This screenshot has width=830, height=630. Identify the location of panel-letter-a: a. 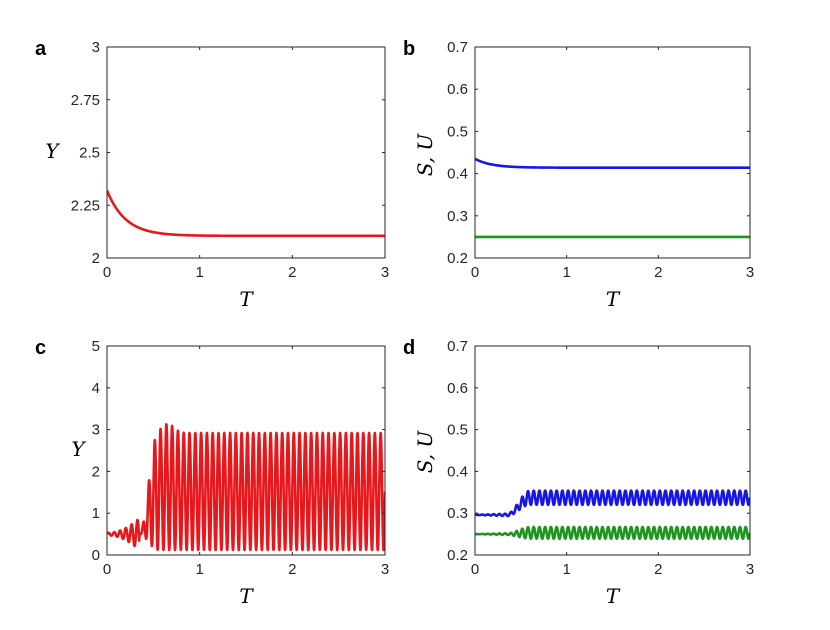
(41, 49).